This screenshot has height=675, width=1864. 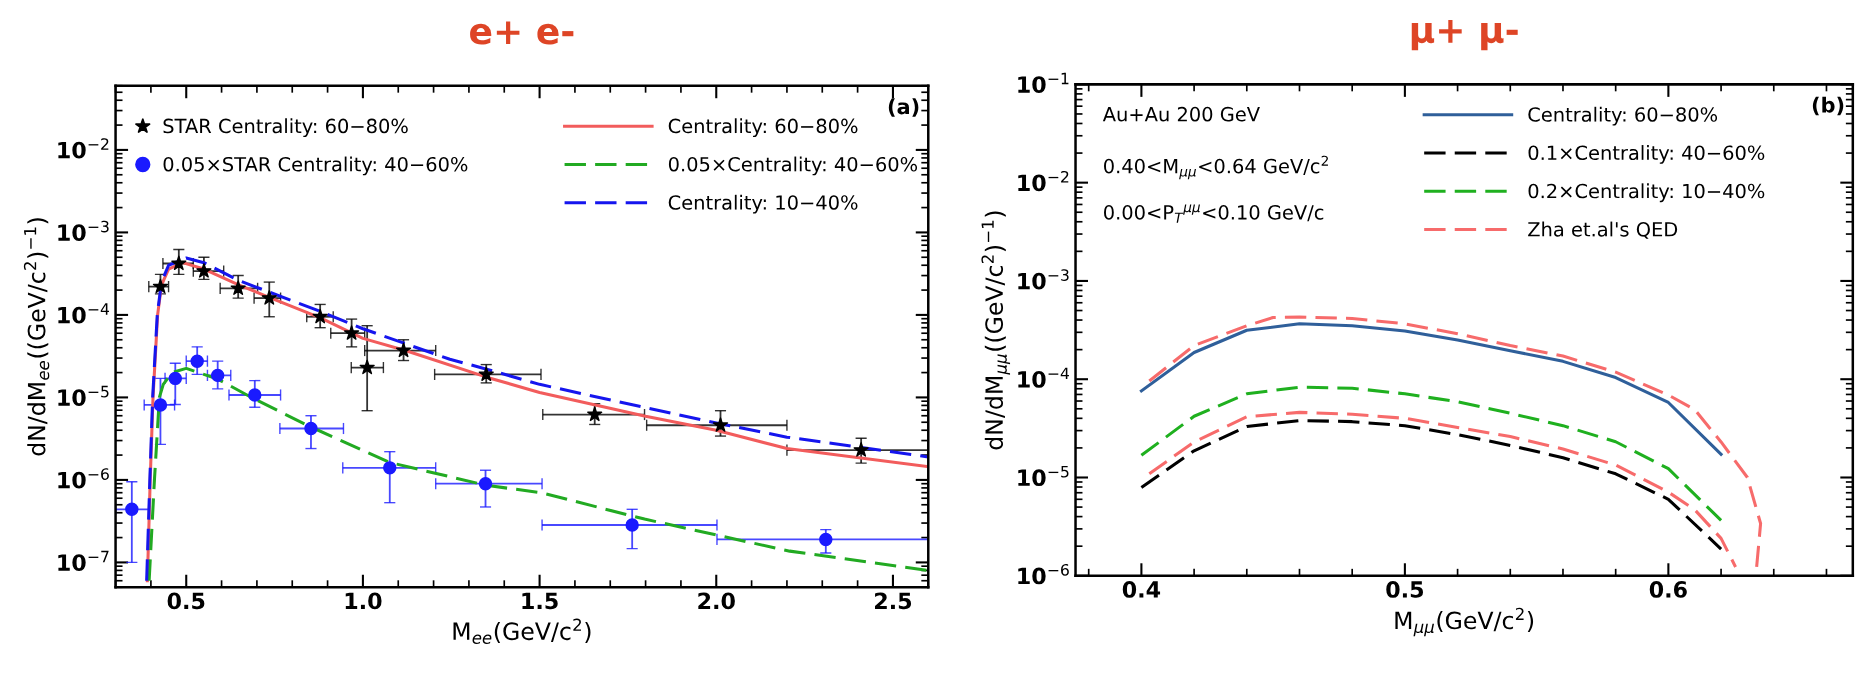 I want to click on y-axis-title: dN/dM$_{ee}$((GeV/c$^{2}$)$^{−1}$), so click(x=36, y=337).